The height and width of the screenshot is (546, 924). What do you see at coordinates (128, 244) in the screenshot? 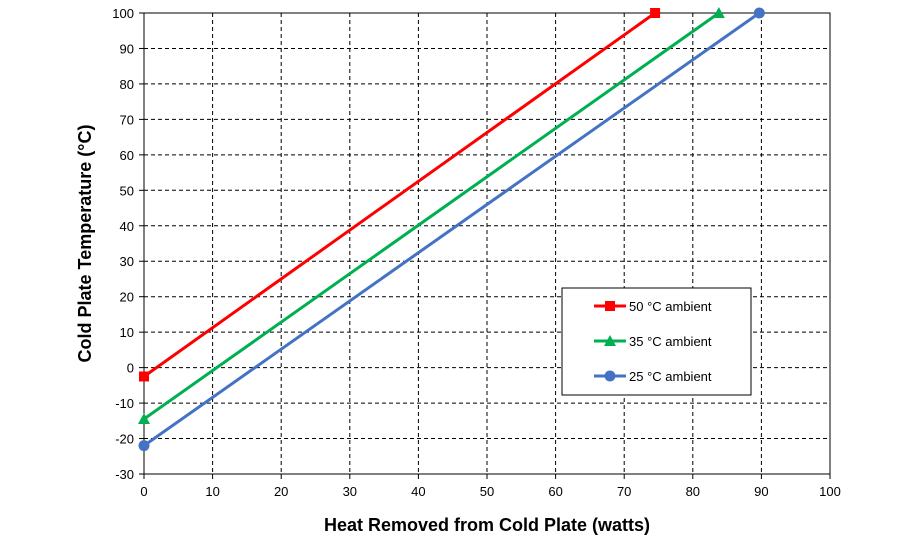
I see `y-axis-ticks: -30 -20 -10 0 10 20 30 40 50 60 70 80 90 100` at bounding box center [128, 244].